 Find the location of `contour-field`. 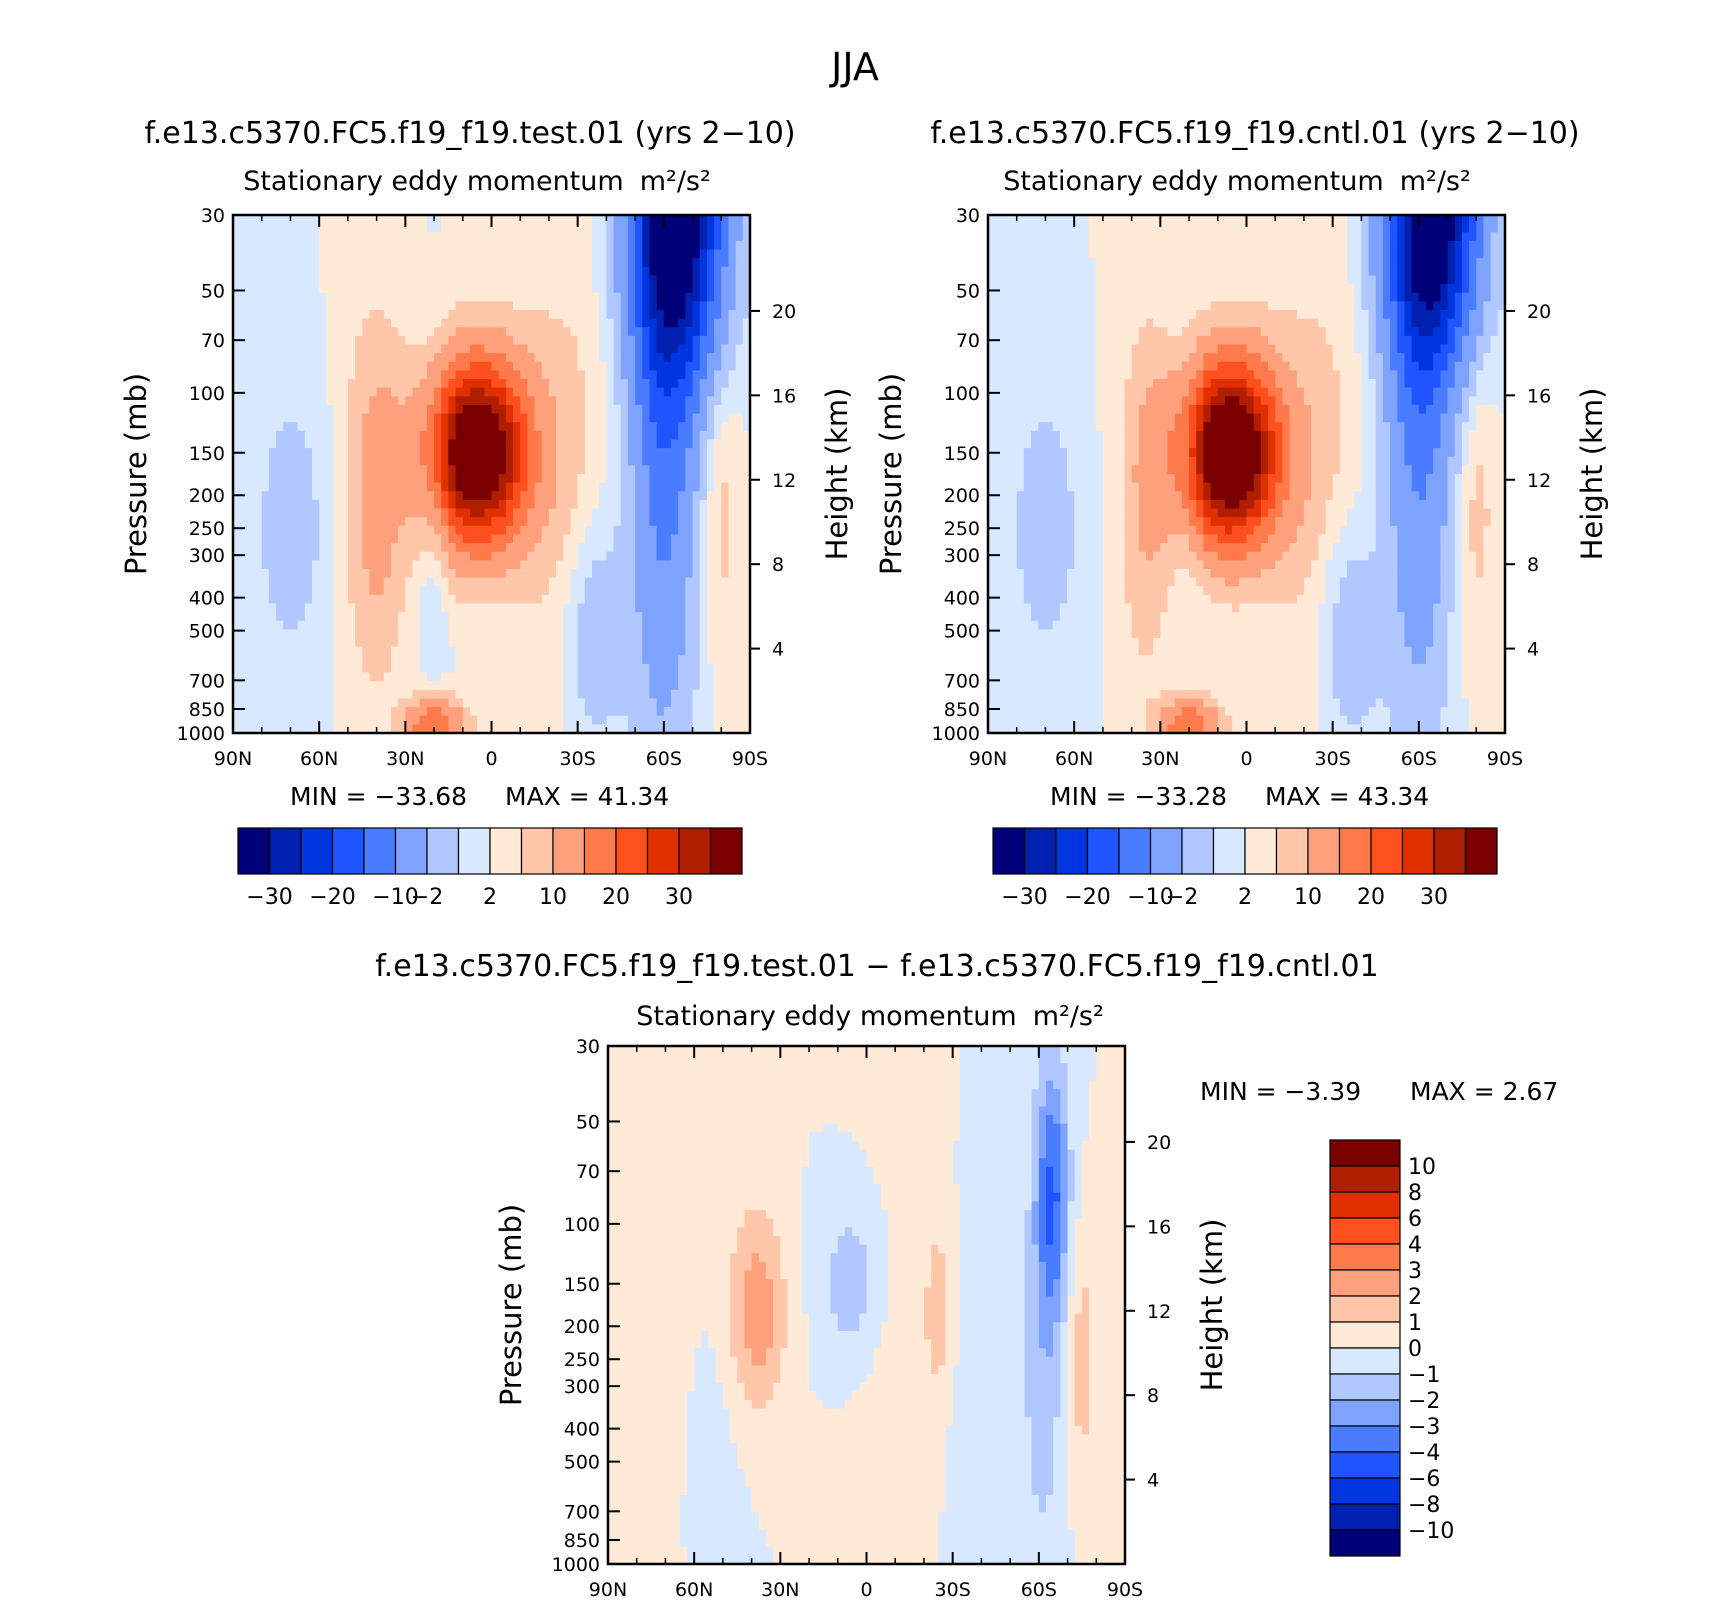

contour-field is located at coordinates (492, 474).